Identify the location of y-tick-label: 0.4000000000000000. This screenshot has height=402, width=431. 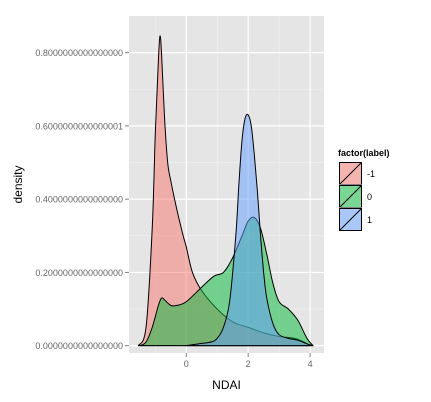
(79, 200).